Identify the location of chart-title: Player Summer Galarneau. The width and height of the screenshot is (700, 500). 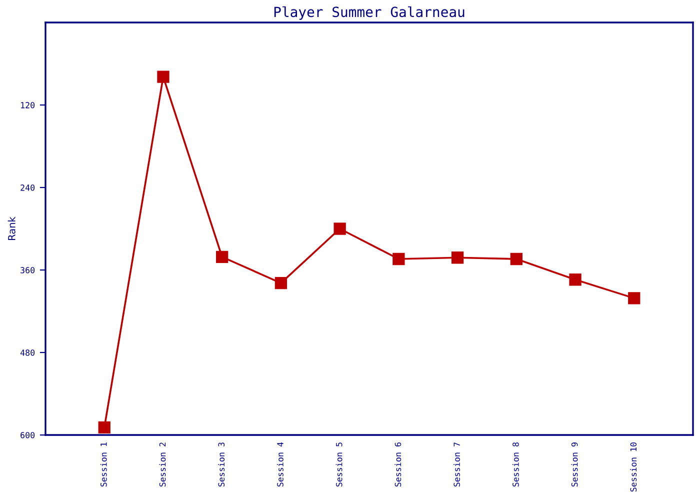
(369, 13).